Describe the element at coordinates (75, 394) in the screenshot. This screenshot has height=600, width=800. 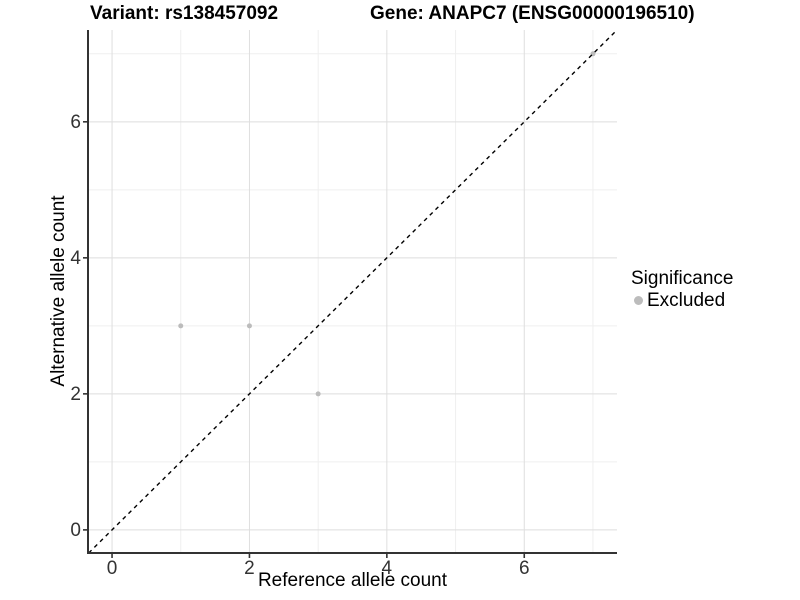
I see `y-axis-tick-label: 2` at that location.